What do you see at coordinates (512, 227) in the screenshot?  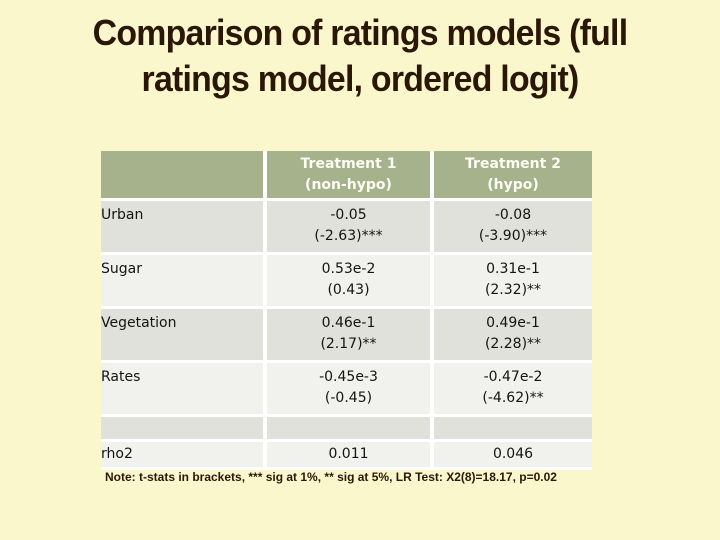 I see `data-cell-treatment2: -0.08 (-3.90)***` at bounding box center [512, 227].